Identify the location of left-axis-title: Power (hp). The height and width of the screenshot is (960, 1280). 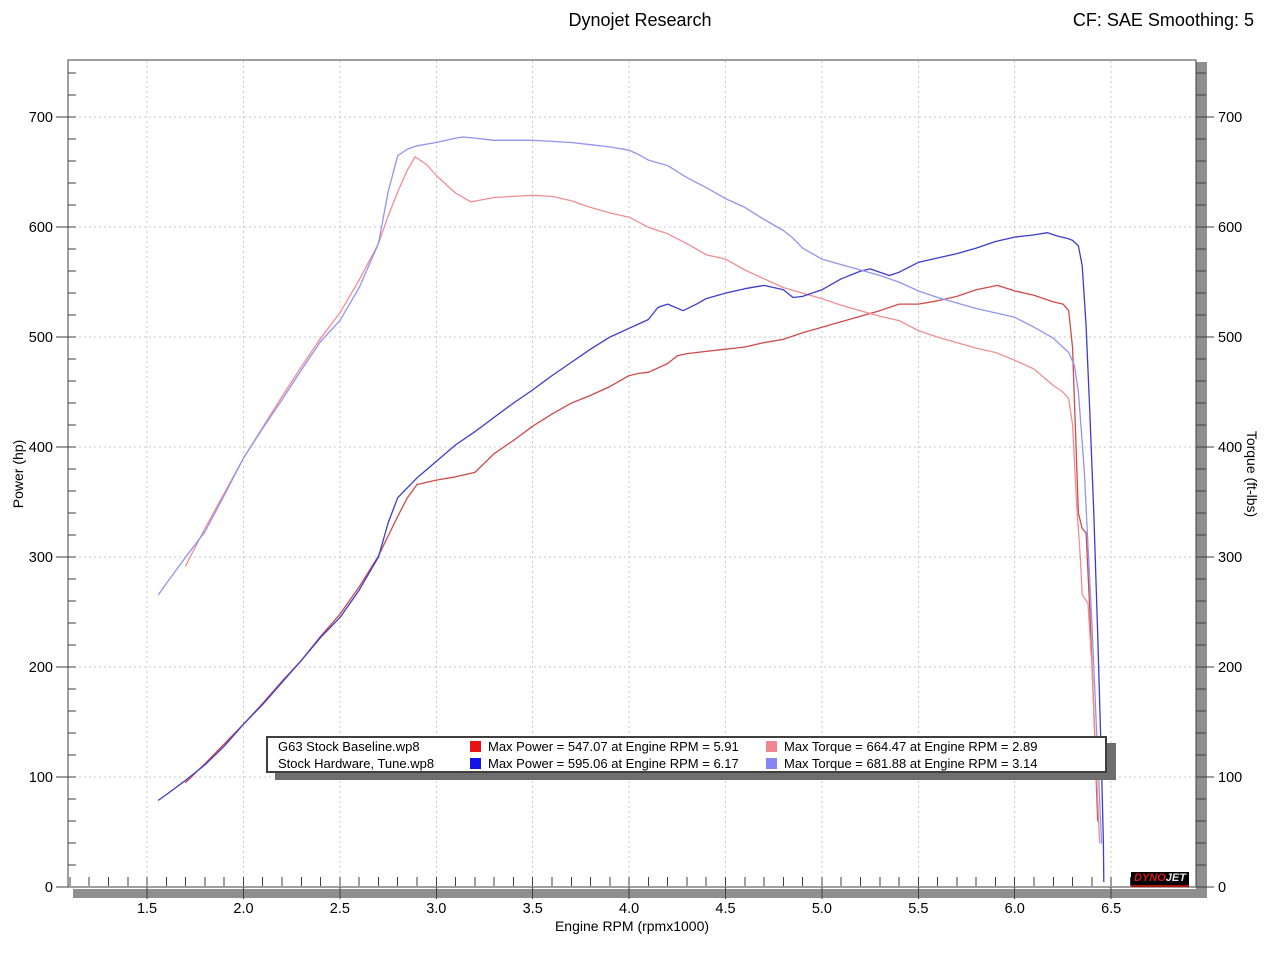
(18, 474).